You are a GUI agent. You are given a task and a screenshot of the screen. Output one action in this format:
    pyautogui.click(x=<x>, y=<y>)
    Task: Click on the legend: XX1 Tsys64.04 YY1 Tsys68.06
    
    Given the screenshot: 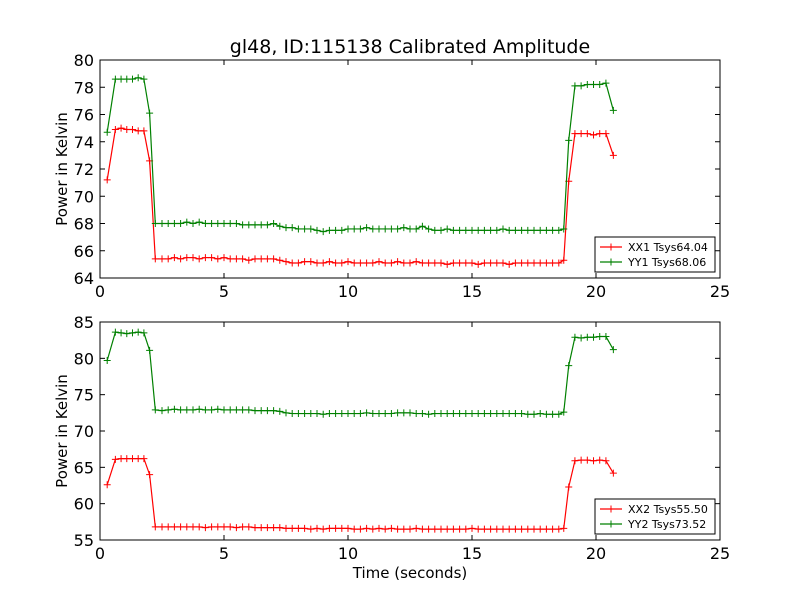 What is the action you would take?
    pyautogui.click(x=655, y=254)
    